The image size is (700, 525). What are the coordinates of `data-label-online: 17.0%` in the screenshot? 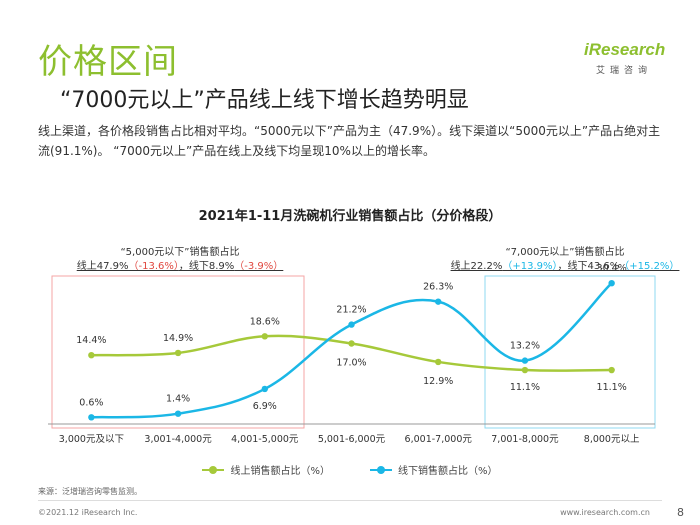 It's located at (351, 363).